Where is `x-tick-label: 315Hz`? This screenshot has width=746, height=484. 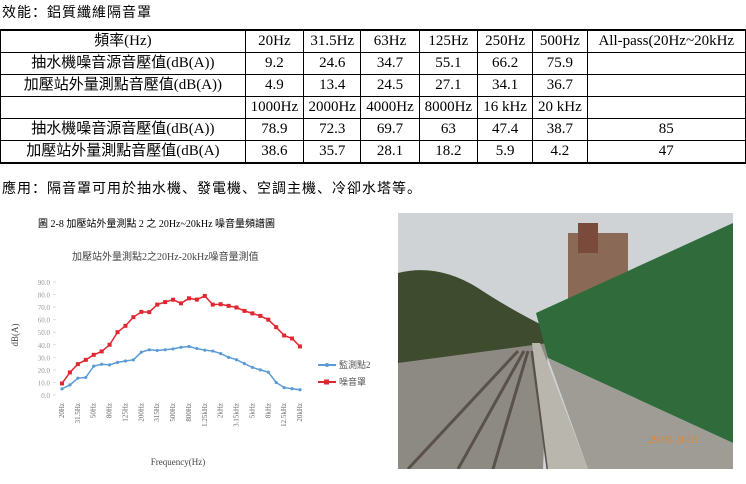
x-tick-label: 315Hz is located at coordinates (157, 412).